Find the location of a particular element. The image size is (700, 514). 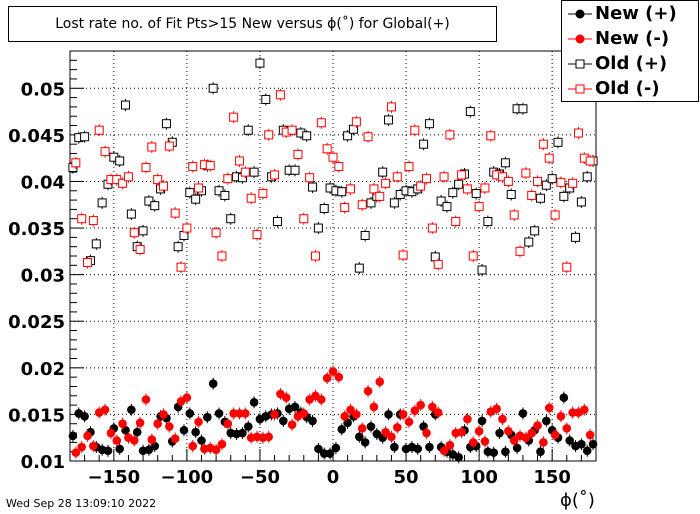

y-tick-label: 0.04 is located at coordinates (43, 182).